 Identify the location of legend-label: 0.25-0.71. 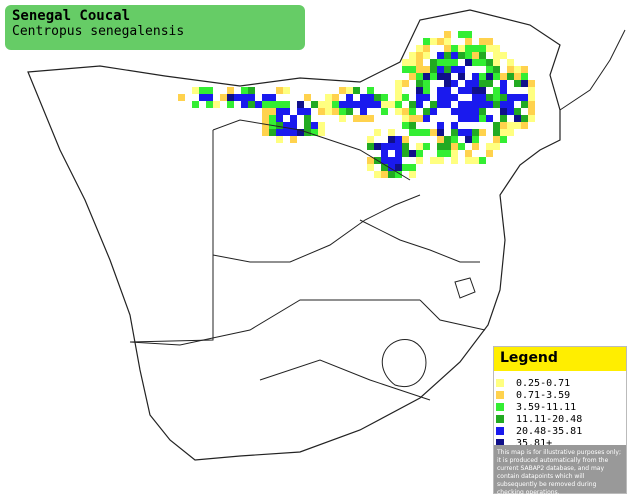
(543, 383).